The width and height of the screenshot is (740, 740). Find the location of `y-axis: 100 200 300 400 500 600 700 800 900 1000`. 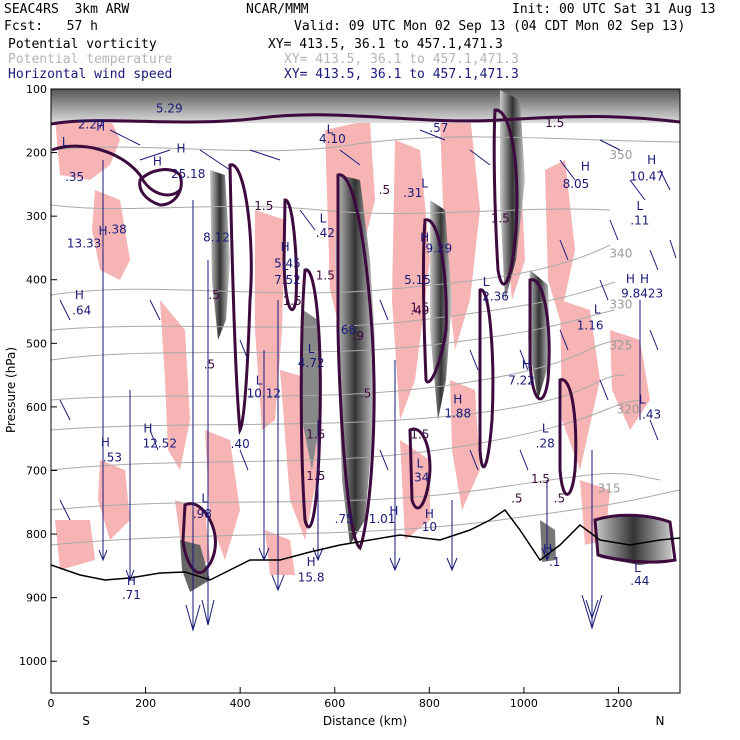

y-axis: 100 200 300 400 500 600 700 800 900 1000 is located at coordinates (38, 375).